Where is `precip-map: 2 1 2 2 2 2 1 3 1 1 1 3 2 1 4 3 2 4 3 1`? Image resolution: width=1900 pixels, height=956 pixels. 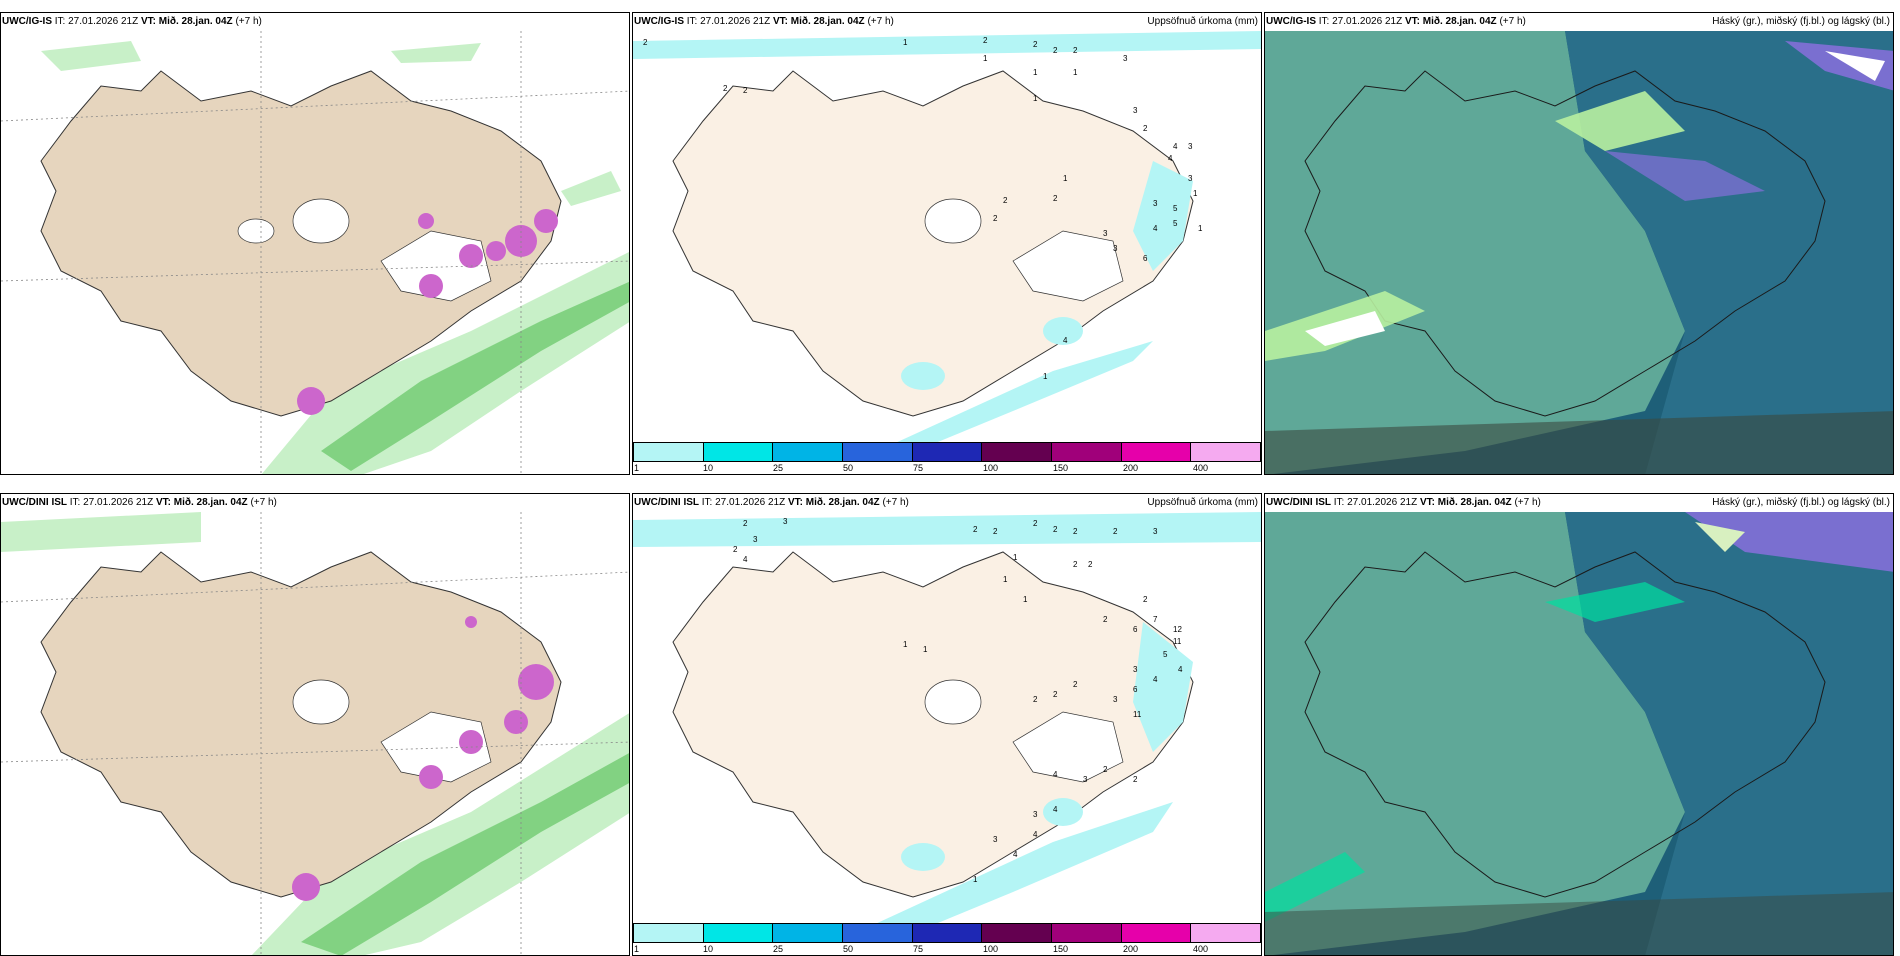
precip-map: 2 1 2 2 2 2 1 3 1 1 1 3 2 1 4 3 2 4 3 1 is located at coordinates (947, 237).